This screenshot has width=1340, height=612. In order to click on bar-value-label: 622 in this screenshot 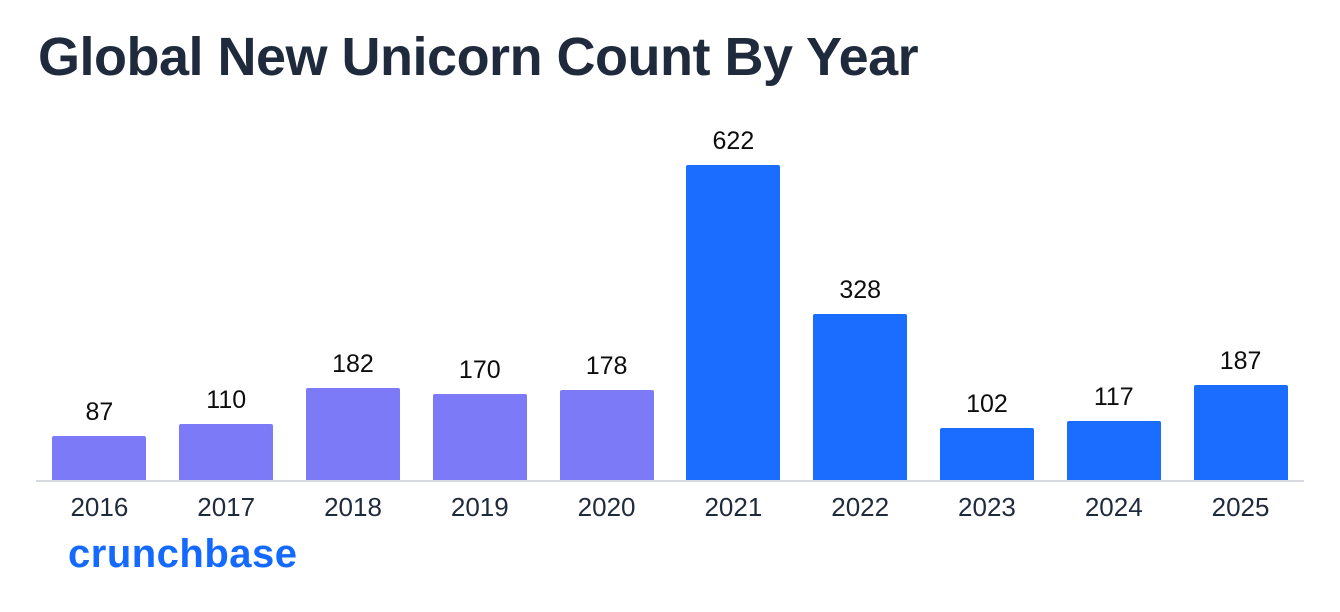, I will do `click(733, 141)`.